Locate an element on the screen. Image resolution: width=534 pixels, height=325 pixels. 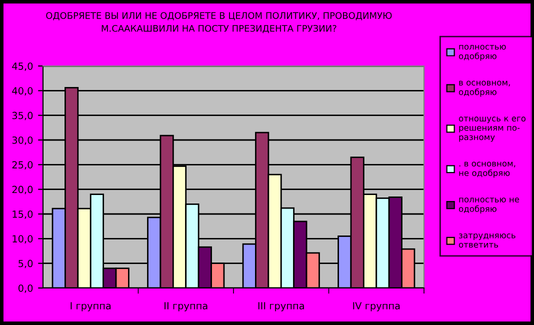
y-tick-label: 0,0 is located at coordinates (25, 288).